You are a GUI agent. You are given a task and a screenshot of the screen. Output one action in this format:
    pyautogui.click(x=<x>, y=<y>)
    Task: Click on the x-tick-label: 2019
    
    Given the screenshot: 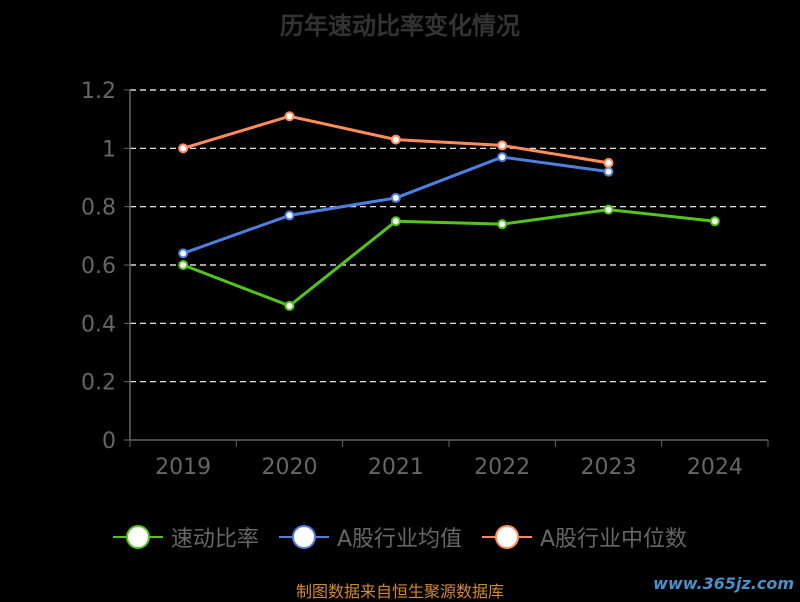 What is the action you would take?
    pyautogui.click(x=183, y=467)
    